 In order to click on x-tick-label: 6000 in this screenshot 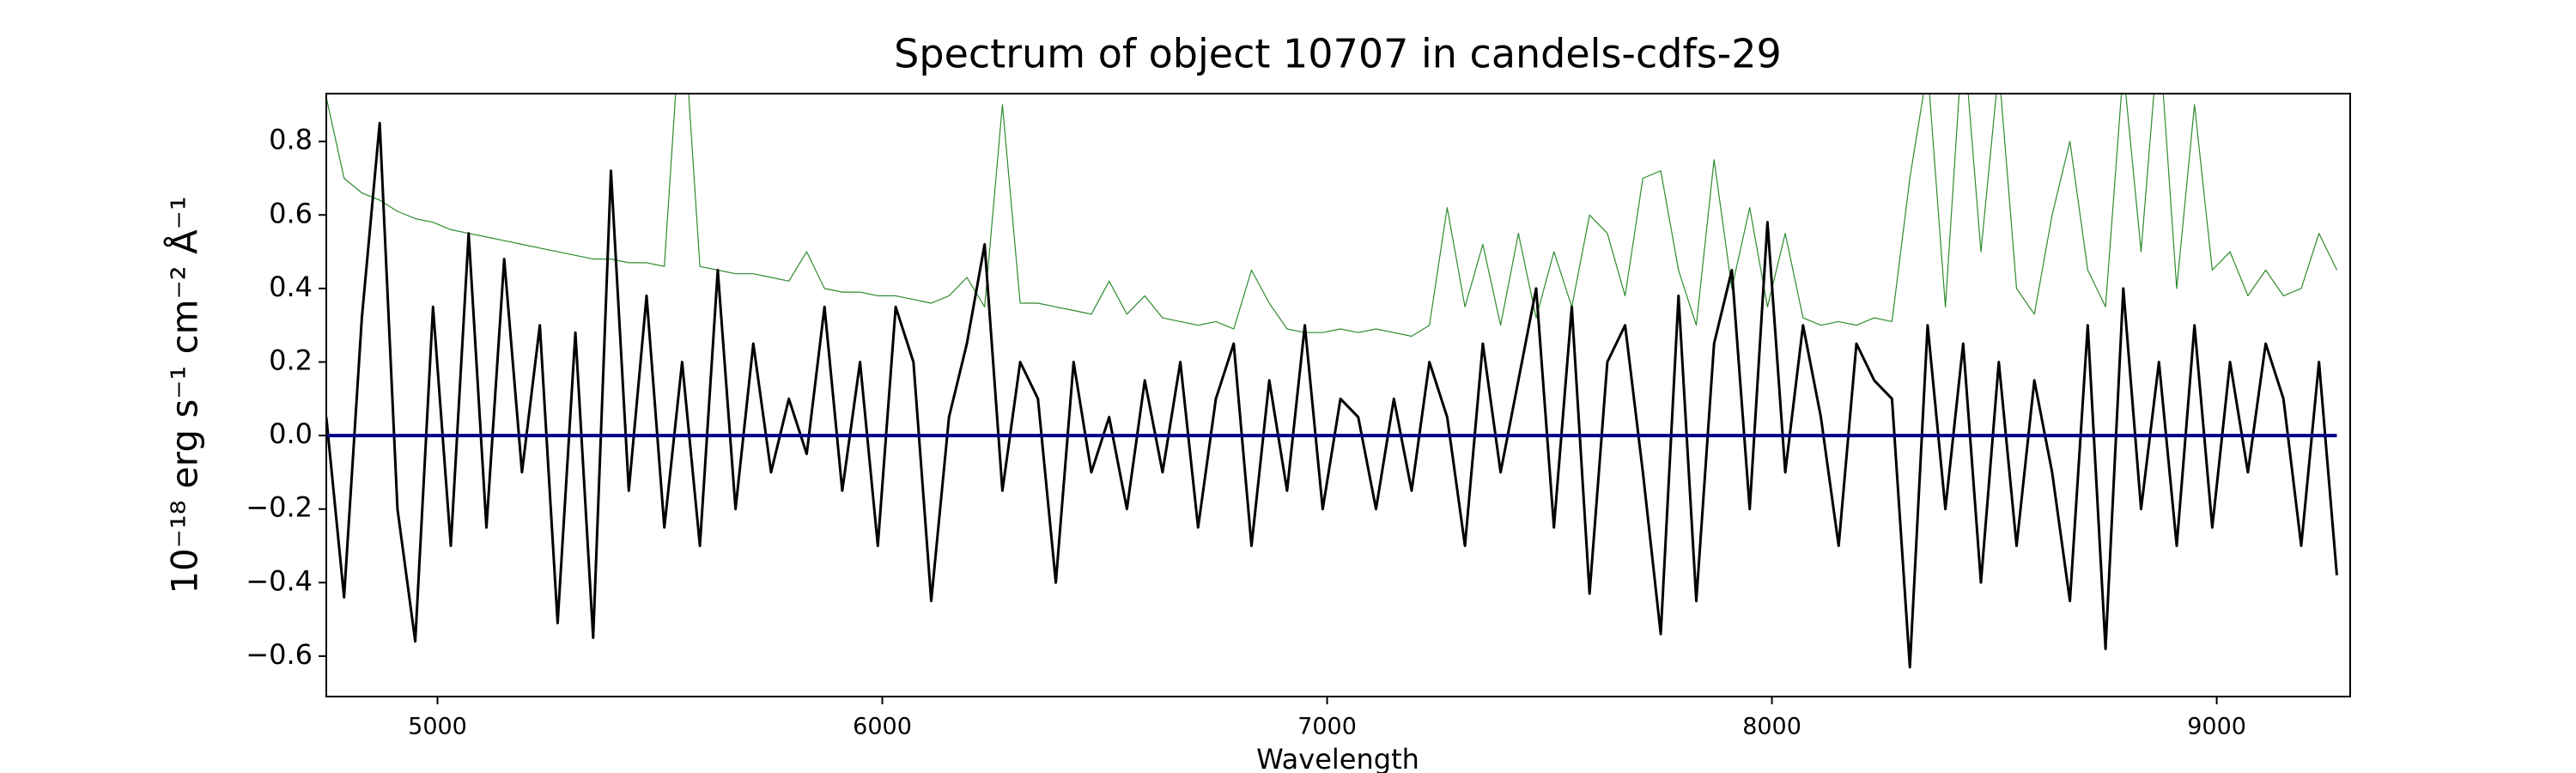, I will do `click(882, 727)`.